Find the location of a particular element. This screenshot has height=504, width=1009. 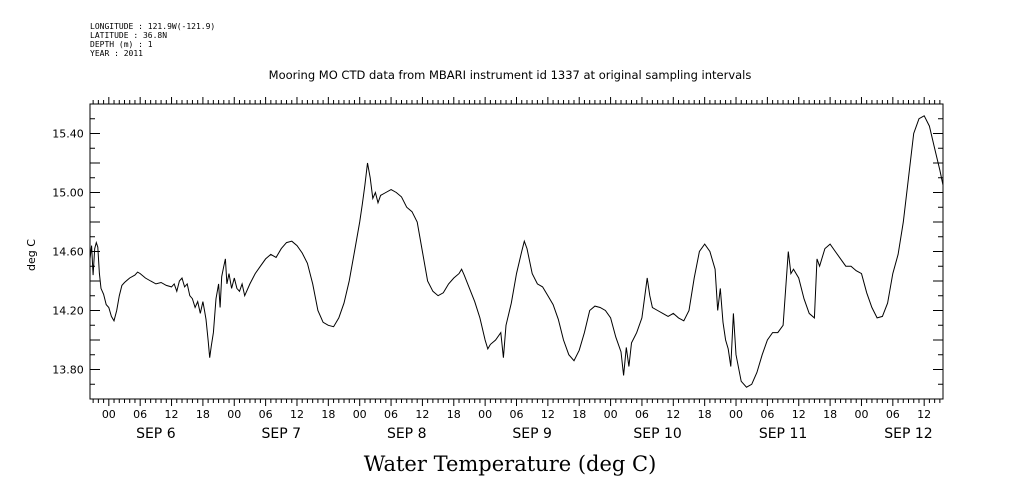

depth-text: DEPTH (m) : 1 is located at coordinates (121, 44).